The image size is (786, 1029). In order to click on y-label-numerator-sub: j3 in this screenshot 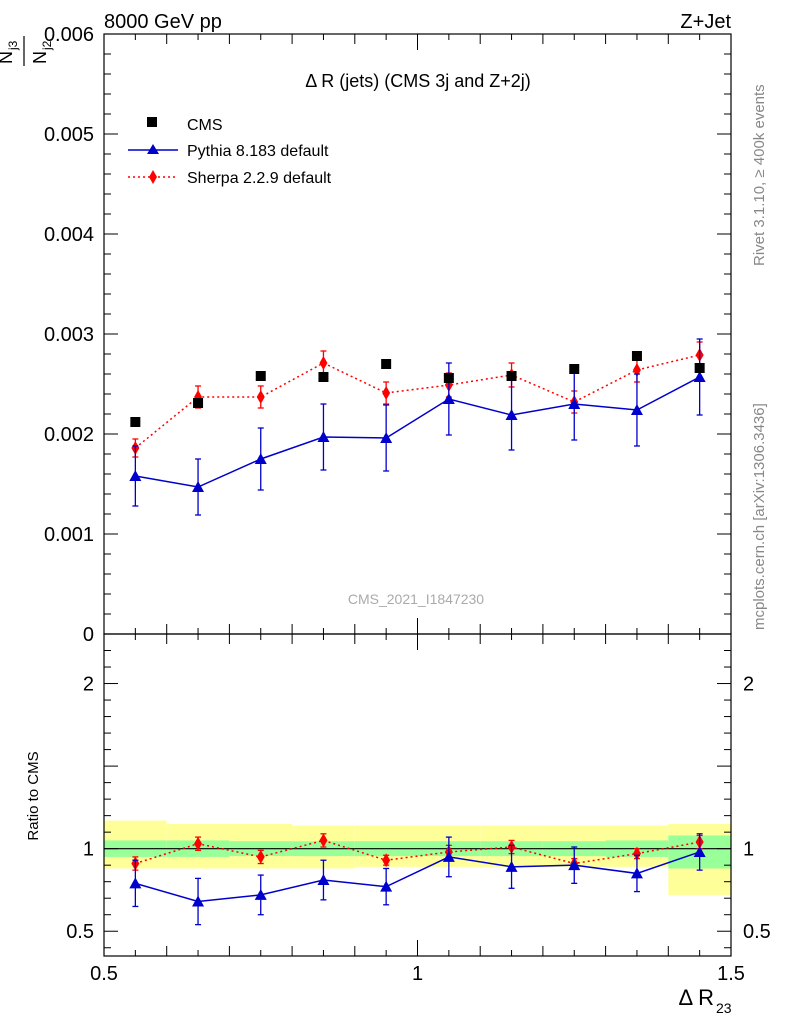, I will do `click(13, 45)`.